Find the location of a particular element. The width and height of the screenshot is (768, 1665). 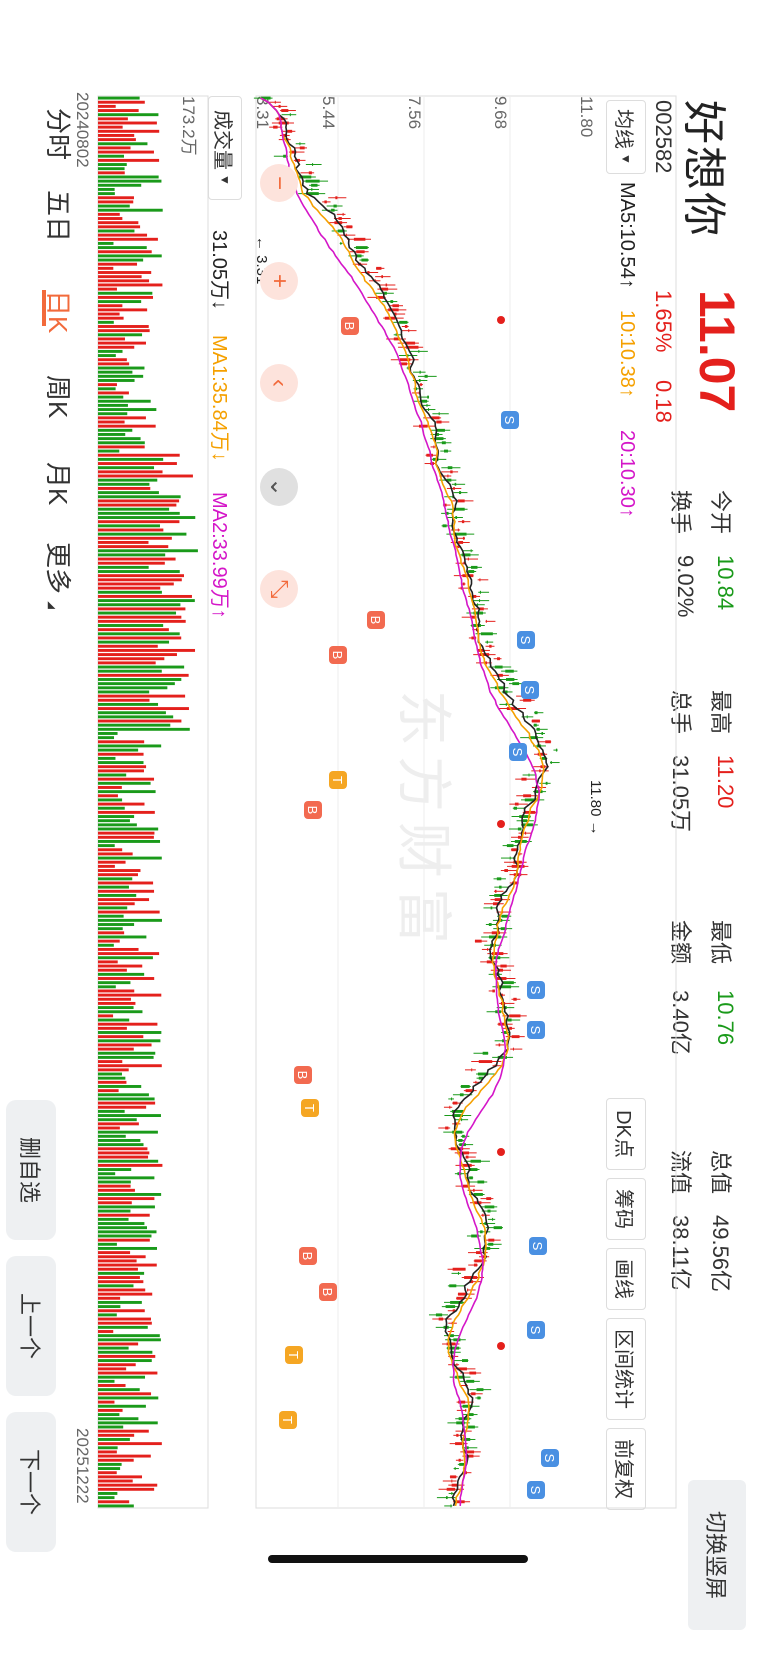

trade-marker-badge is located at coordinates (518, 752).